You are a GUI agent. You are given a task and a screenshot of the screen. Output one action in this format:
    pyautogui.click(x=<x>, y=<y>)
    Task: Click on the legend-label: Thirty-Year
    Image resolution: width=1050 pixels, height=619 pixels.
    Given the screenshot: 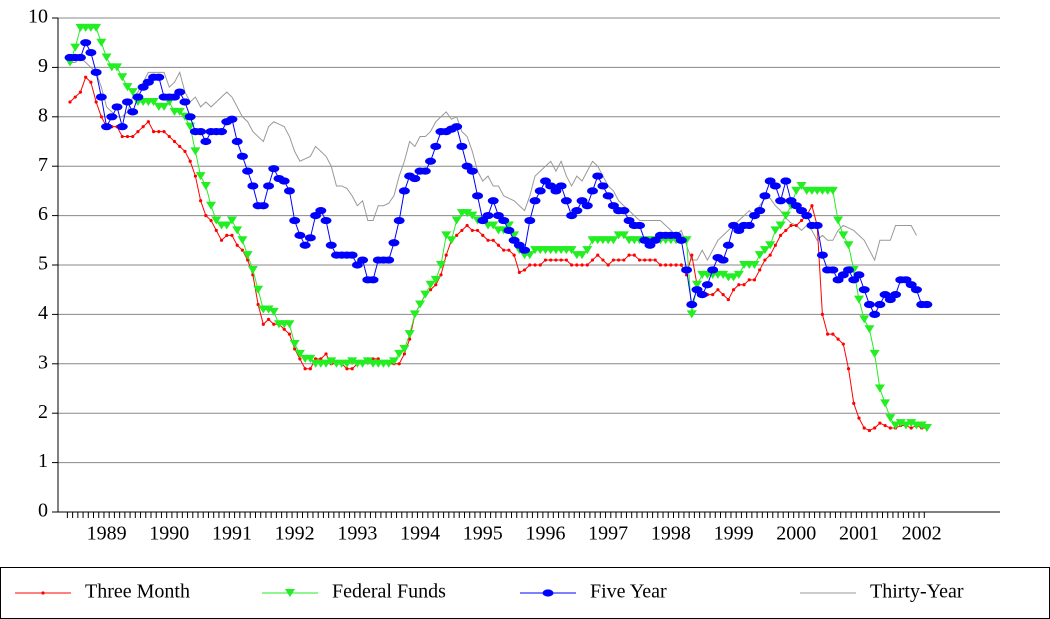 What is the action you would take?
    pyautogui.click(x=917, y=592)
    